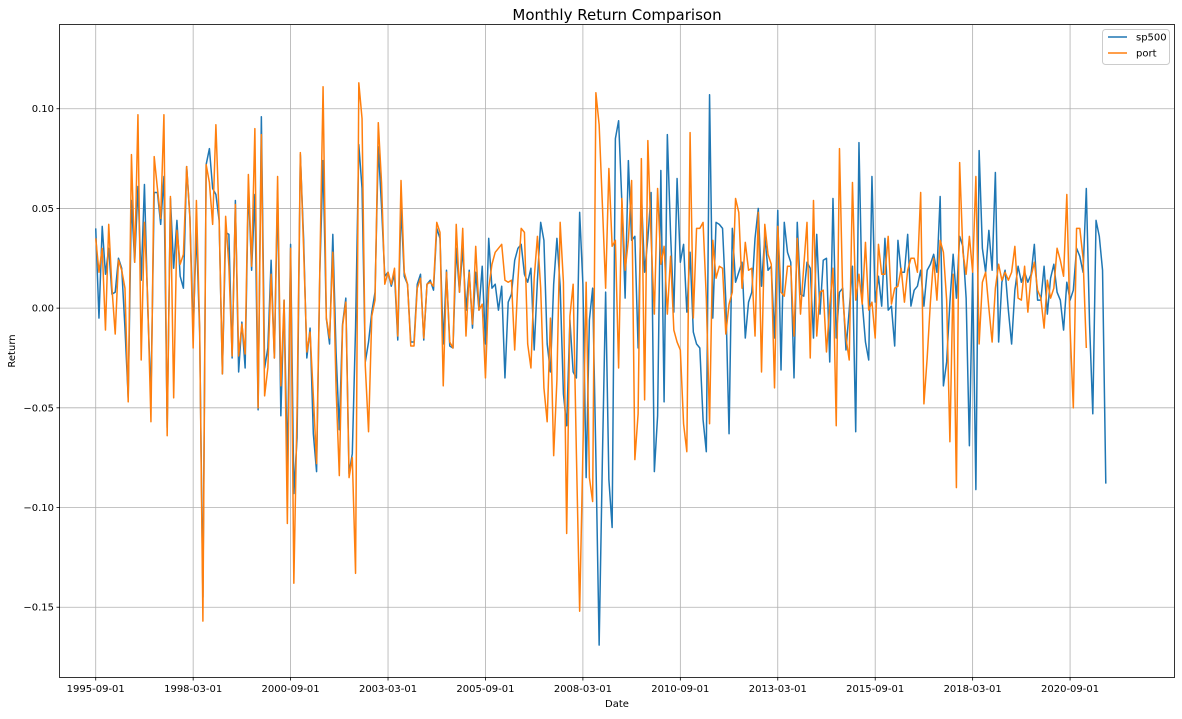 Image resolution: width=1182 pixels, height=719 pixels. What do you see at coordinates (973, 689) in the screenshot?
I see `x-tick-label: 2018-03-01` at bounding box center [973, 689].